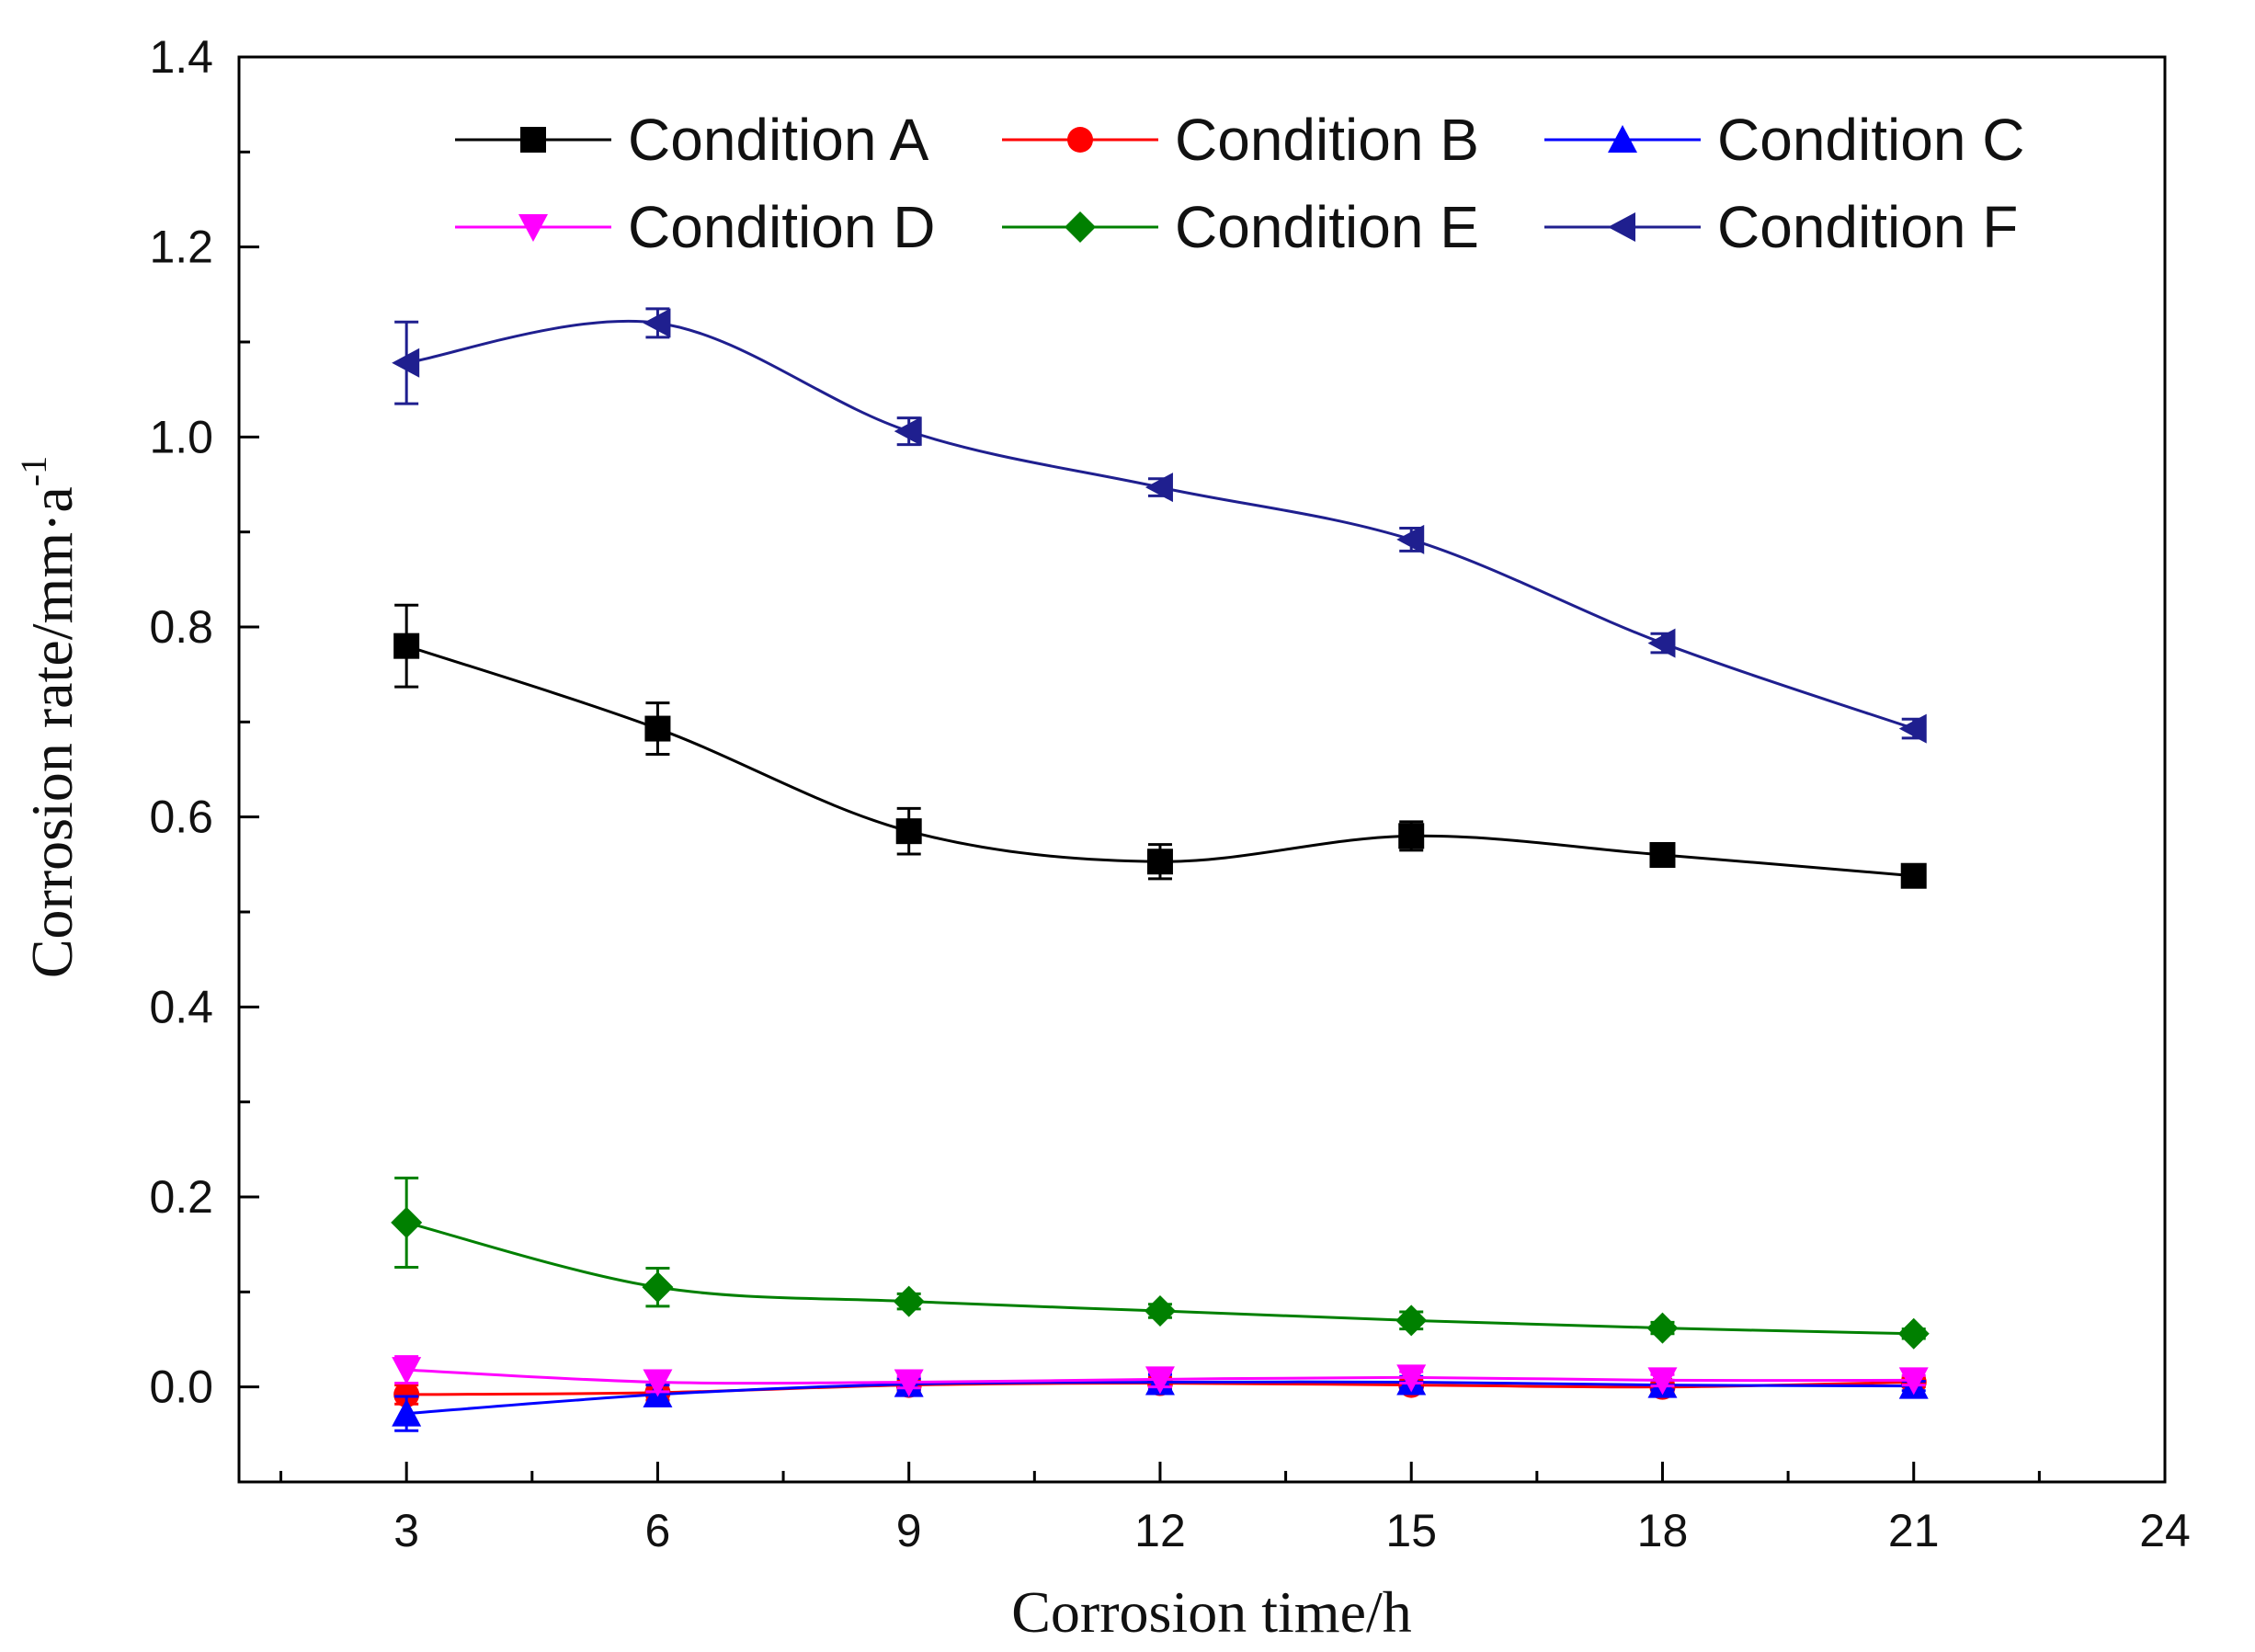 The image size is (2255, 1652). I want to click on y-tick-label: 1.0, so click(181, 437).